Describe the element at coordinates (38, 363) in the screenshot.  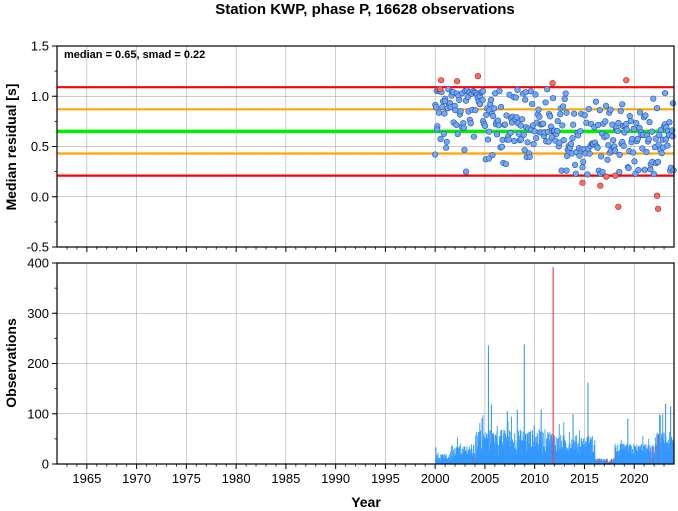
I see `y-tick-label: 200` at that location.